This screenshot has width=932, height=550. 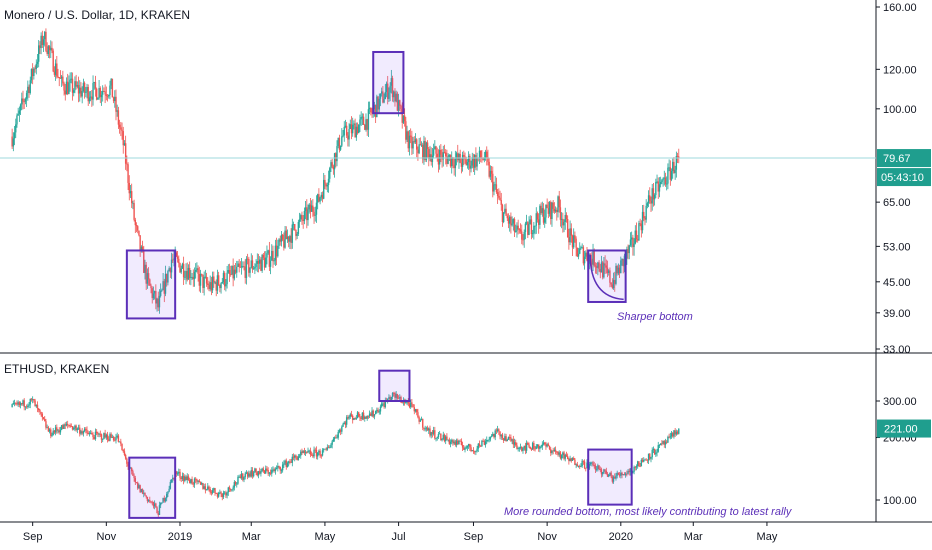 What do you see at coordinates (897, 247) in the screenshot?
I see `y-tick-label: 53.00` at bounding box center [897, 247].